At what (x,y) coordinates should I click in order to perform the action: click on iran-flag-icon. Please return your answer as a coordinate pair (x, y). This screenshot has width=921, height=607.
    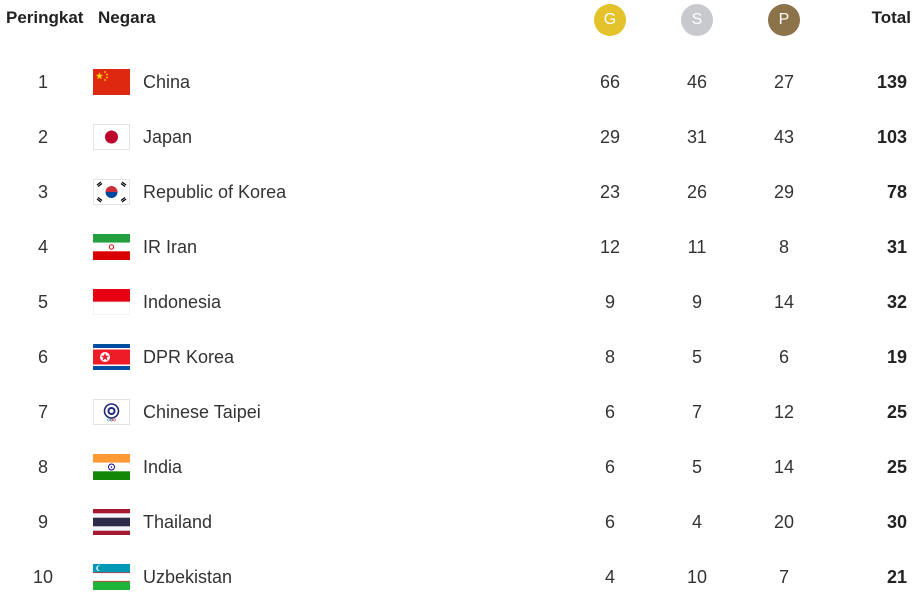
    Looking at the image, I should click on (111, 247).